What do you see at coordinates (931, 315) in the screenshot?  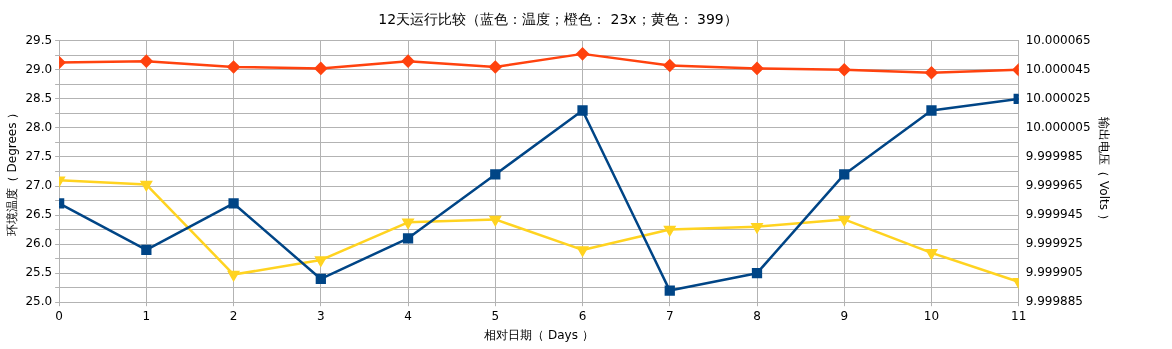 I see `x-tick-label: 10` at bounding box center [931, 315].